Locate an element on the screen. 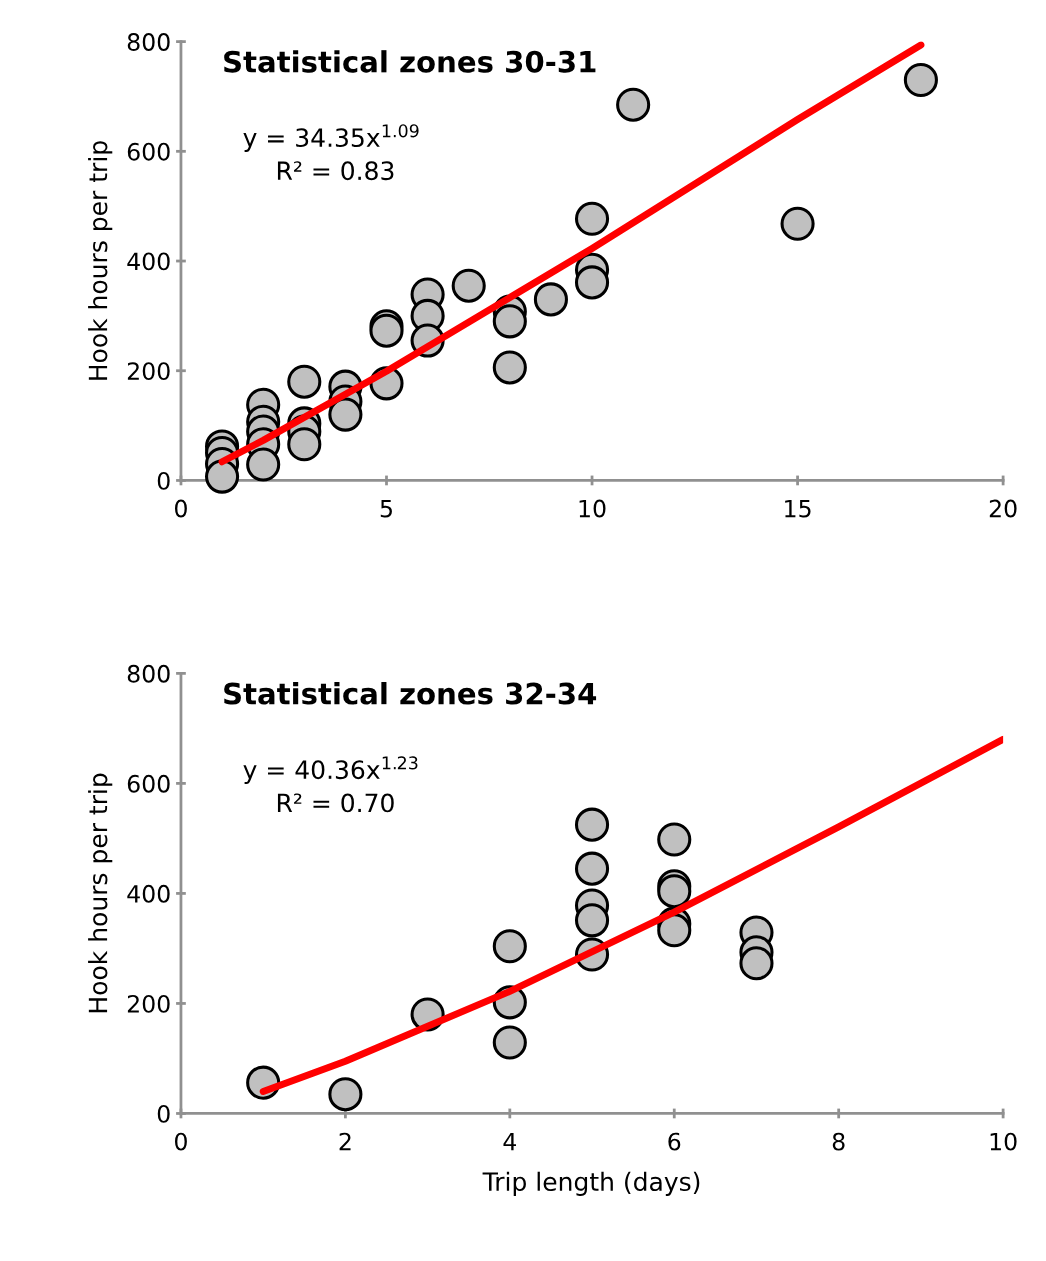  annotation: y = 34.35x$^{1.09}$ is located at coordinates (331, 138).